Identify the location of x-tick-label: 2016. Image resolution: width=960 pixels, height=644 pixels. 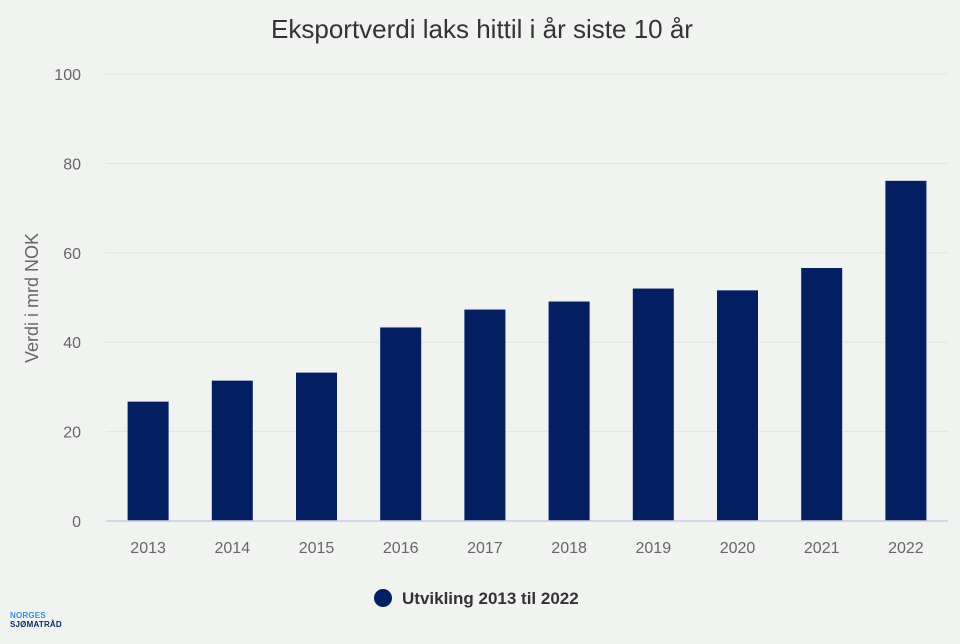
(401, 548).